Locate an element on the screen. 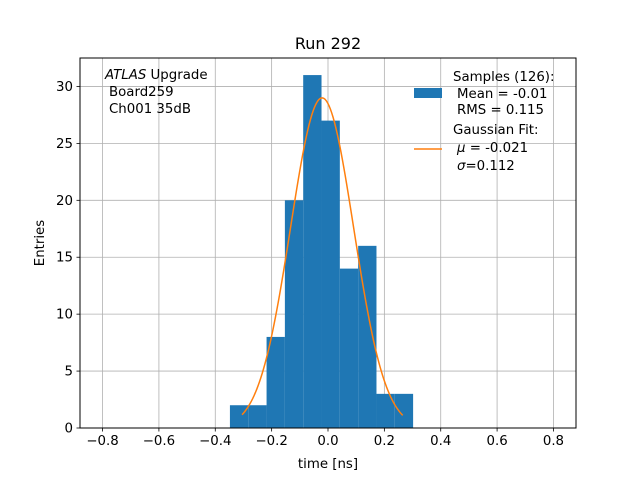 The width and height of the screenshot is (640, 480). x-tick-label: 0.6 is located at coordinates (496, 441).